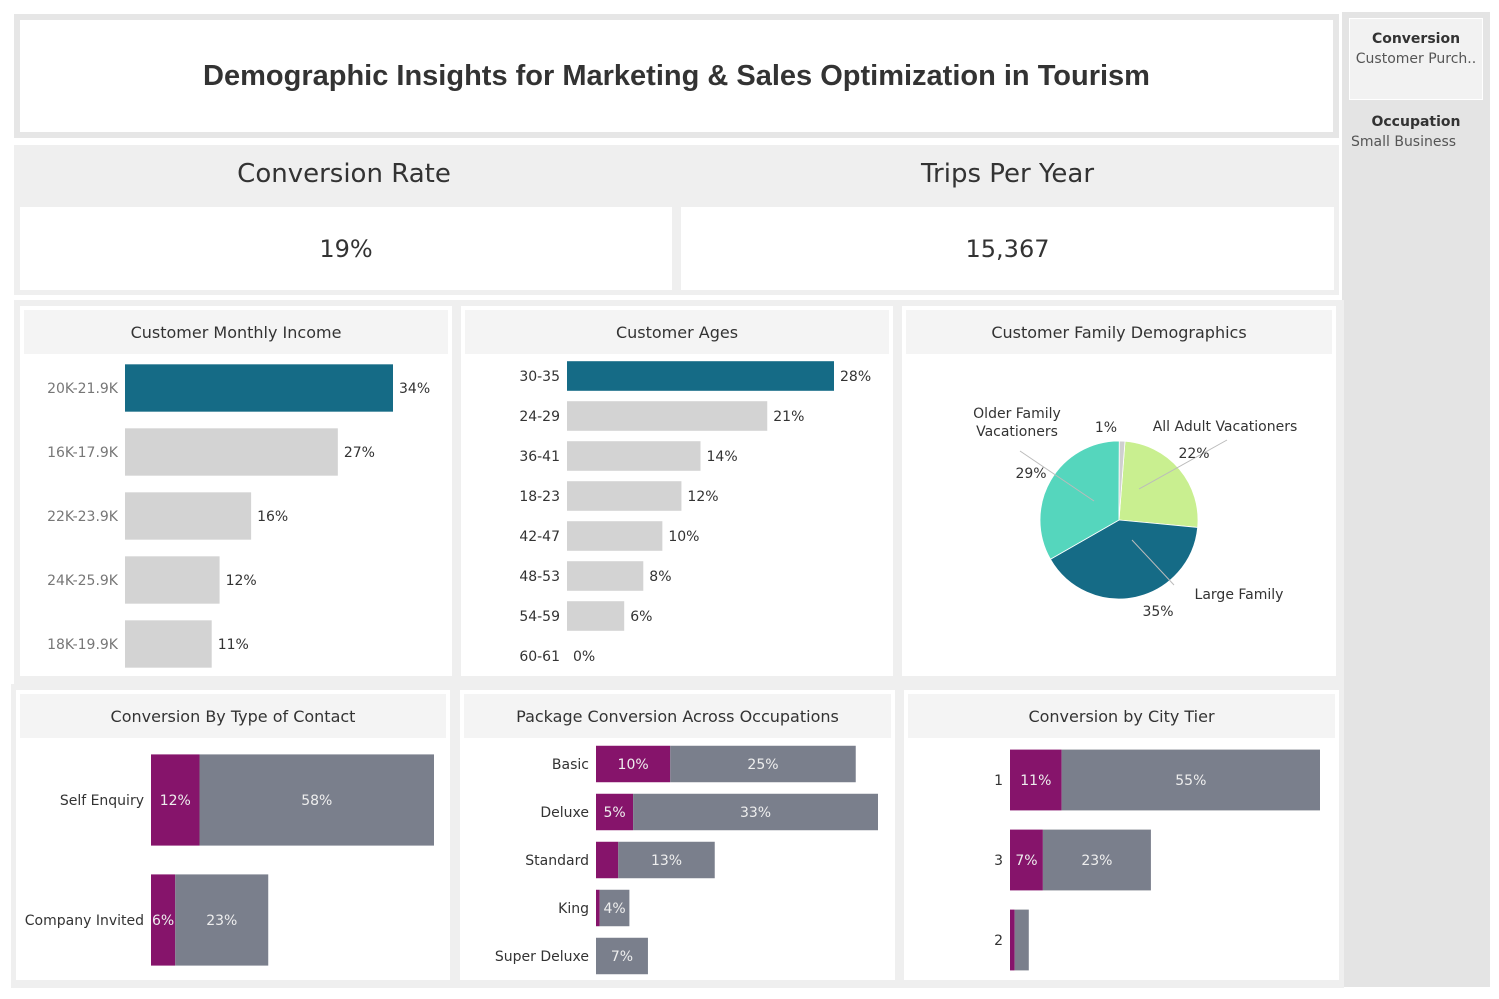  Describe the element at coordinates (1017, 414) in the screenshot. I see `slice-name-older-family-line1: Older Family` at that location.